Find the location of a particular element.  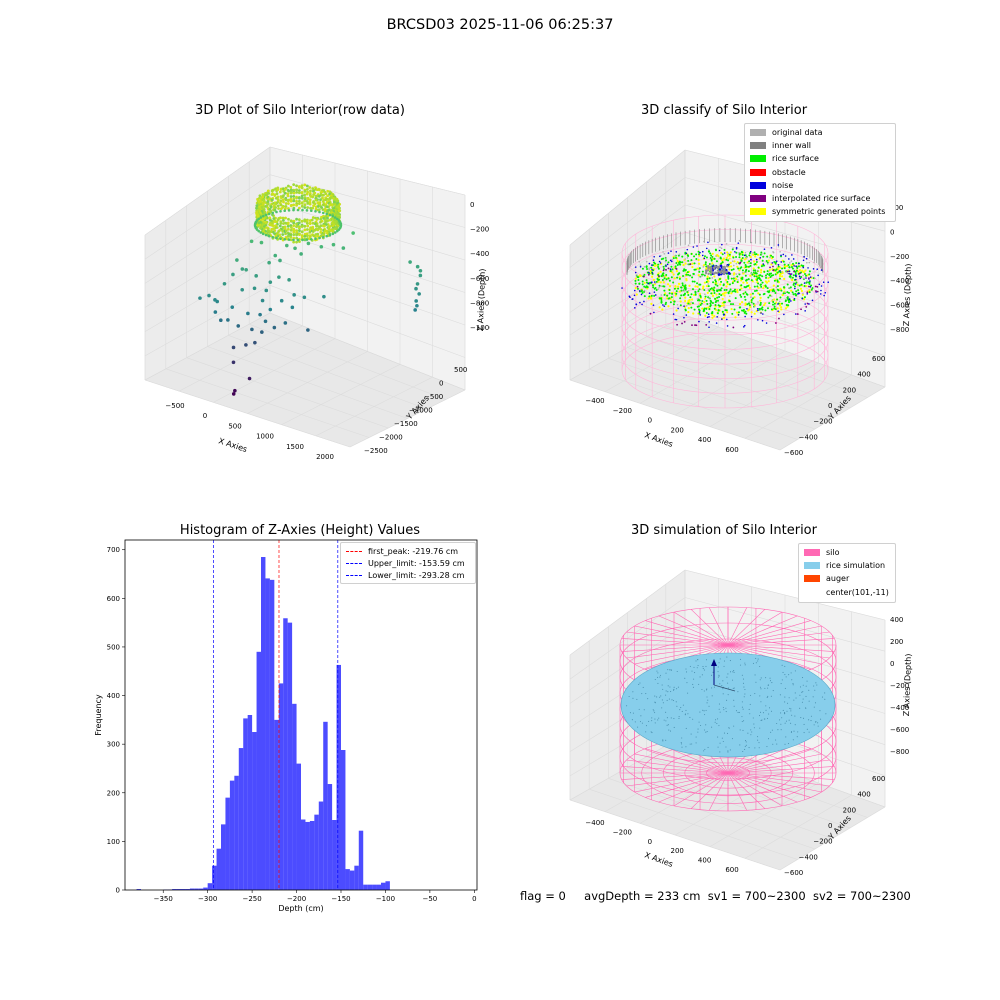

classify-x-tick: −200 is located at coordinates (622, 411).